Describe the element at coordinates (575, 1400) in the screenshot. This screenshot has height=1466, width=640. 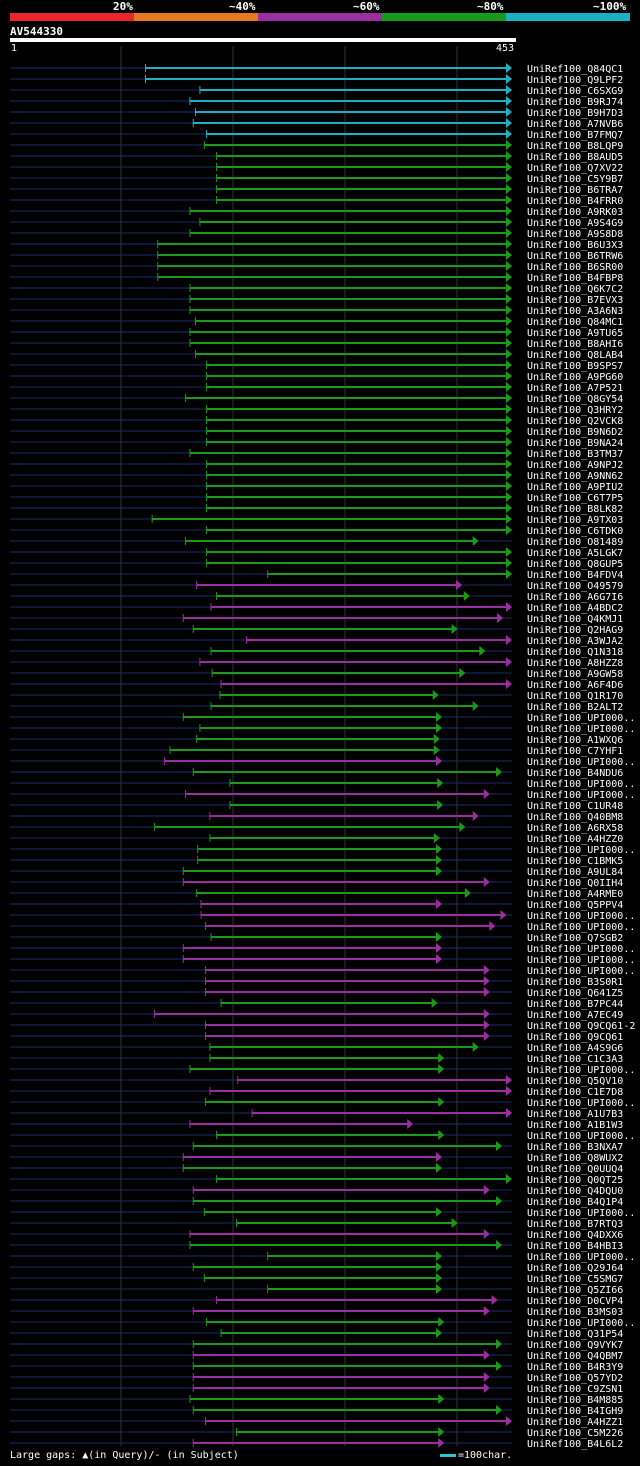
I see `hit-label: UniRef100_B4M885` at that location.